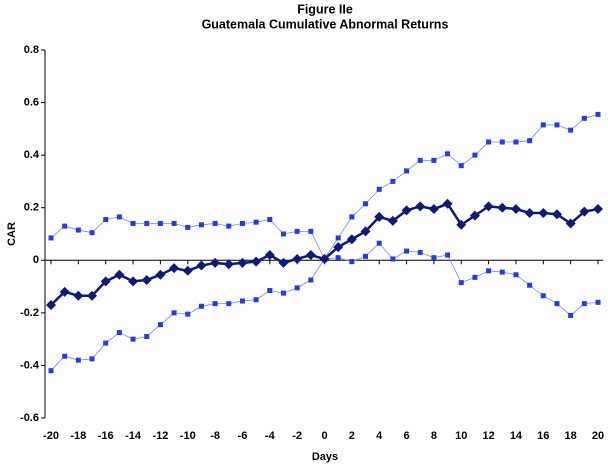 The image size is (608, 468). Describe the element at coordinates (36, 260) in the screenshot. I see `y-tick-label: 0` at that location.